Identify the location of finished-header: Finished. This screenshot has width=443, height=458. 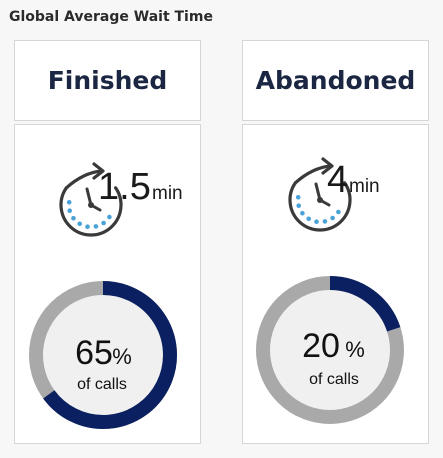
(107, 80).